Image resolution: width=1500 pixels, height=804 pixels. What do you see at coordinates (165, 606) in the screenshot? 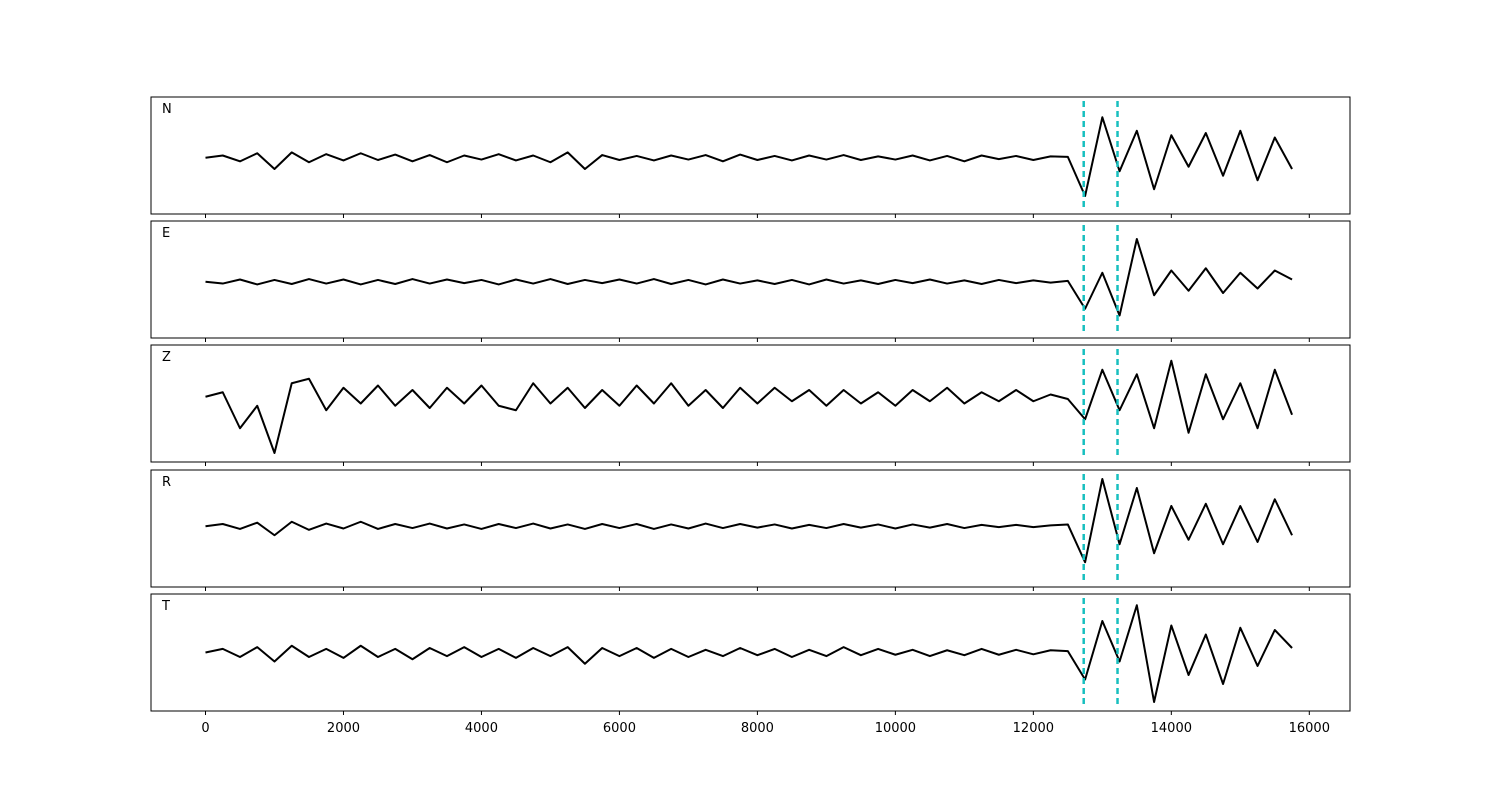
I see `panel-label: T` at bounding box center [165, 606].